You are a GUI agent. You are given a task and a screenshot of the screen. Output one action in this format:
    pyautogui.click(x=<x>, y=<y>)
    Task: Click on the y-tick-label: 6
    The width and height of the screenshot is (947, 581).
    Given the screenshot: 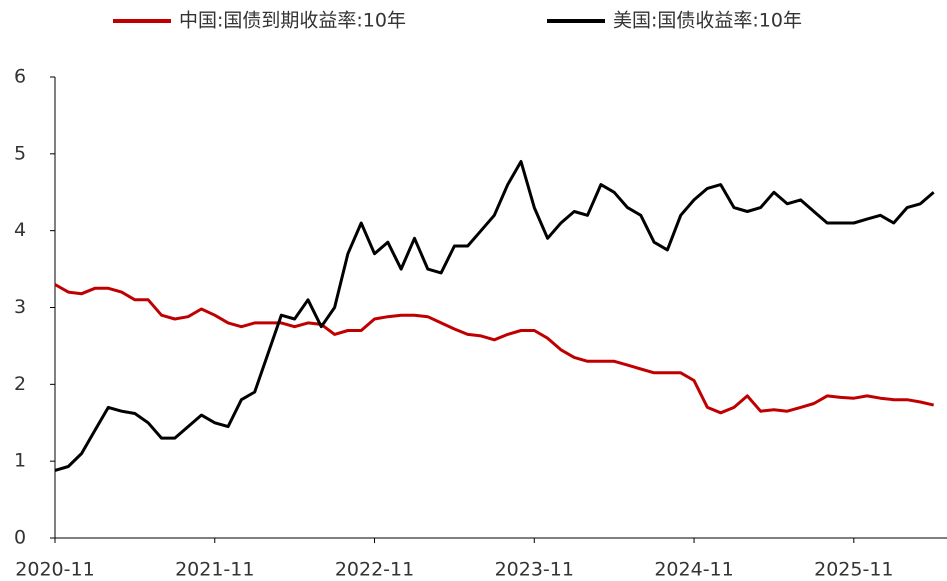 What is the action you would take?
    pyautogui.click(x=20, y=77)
    